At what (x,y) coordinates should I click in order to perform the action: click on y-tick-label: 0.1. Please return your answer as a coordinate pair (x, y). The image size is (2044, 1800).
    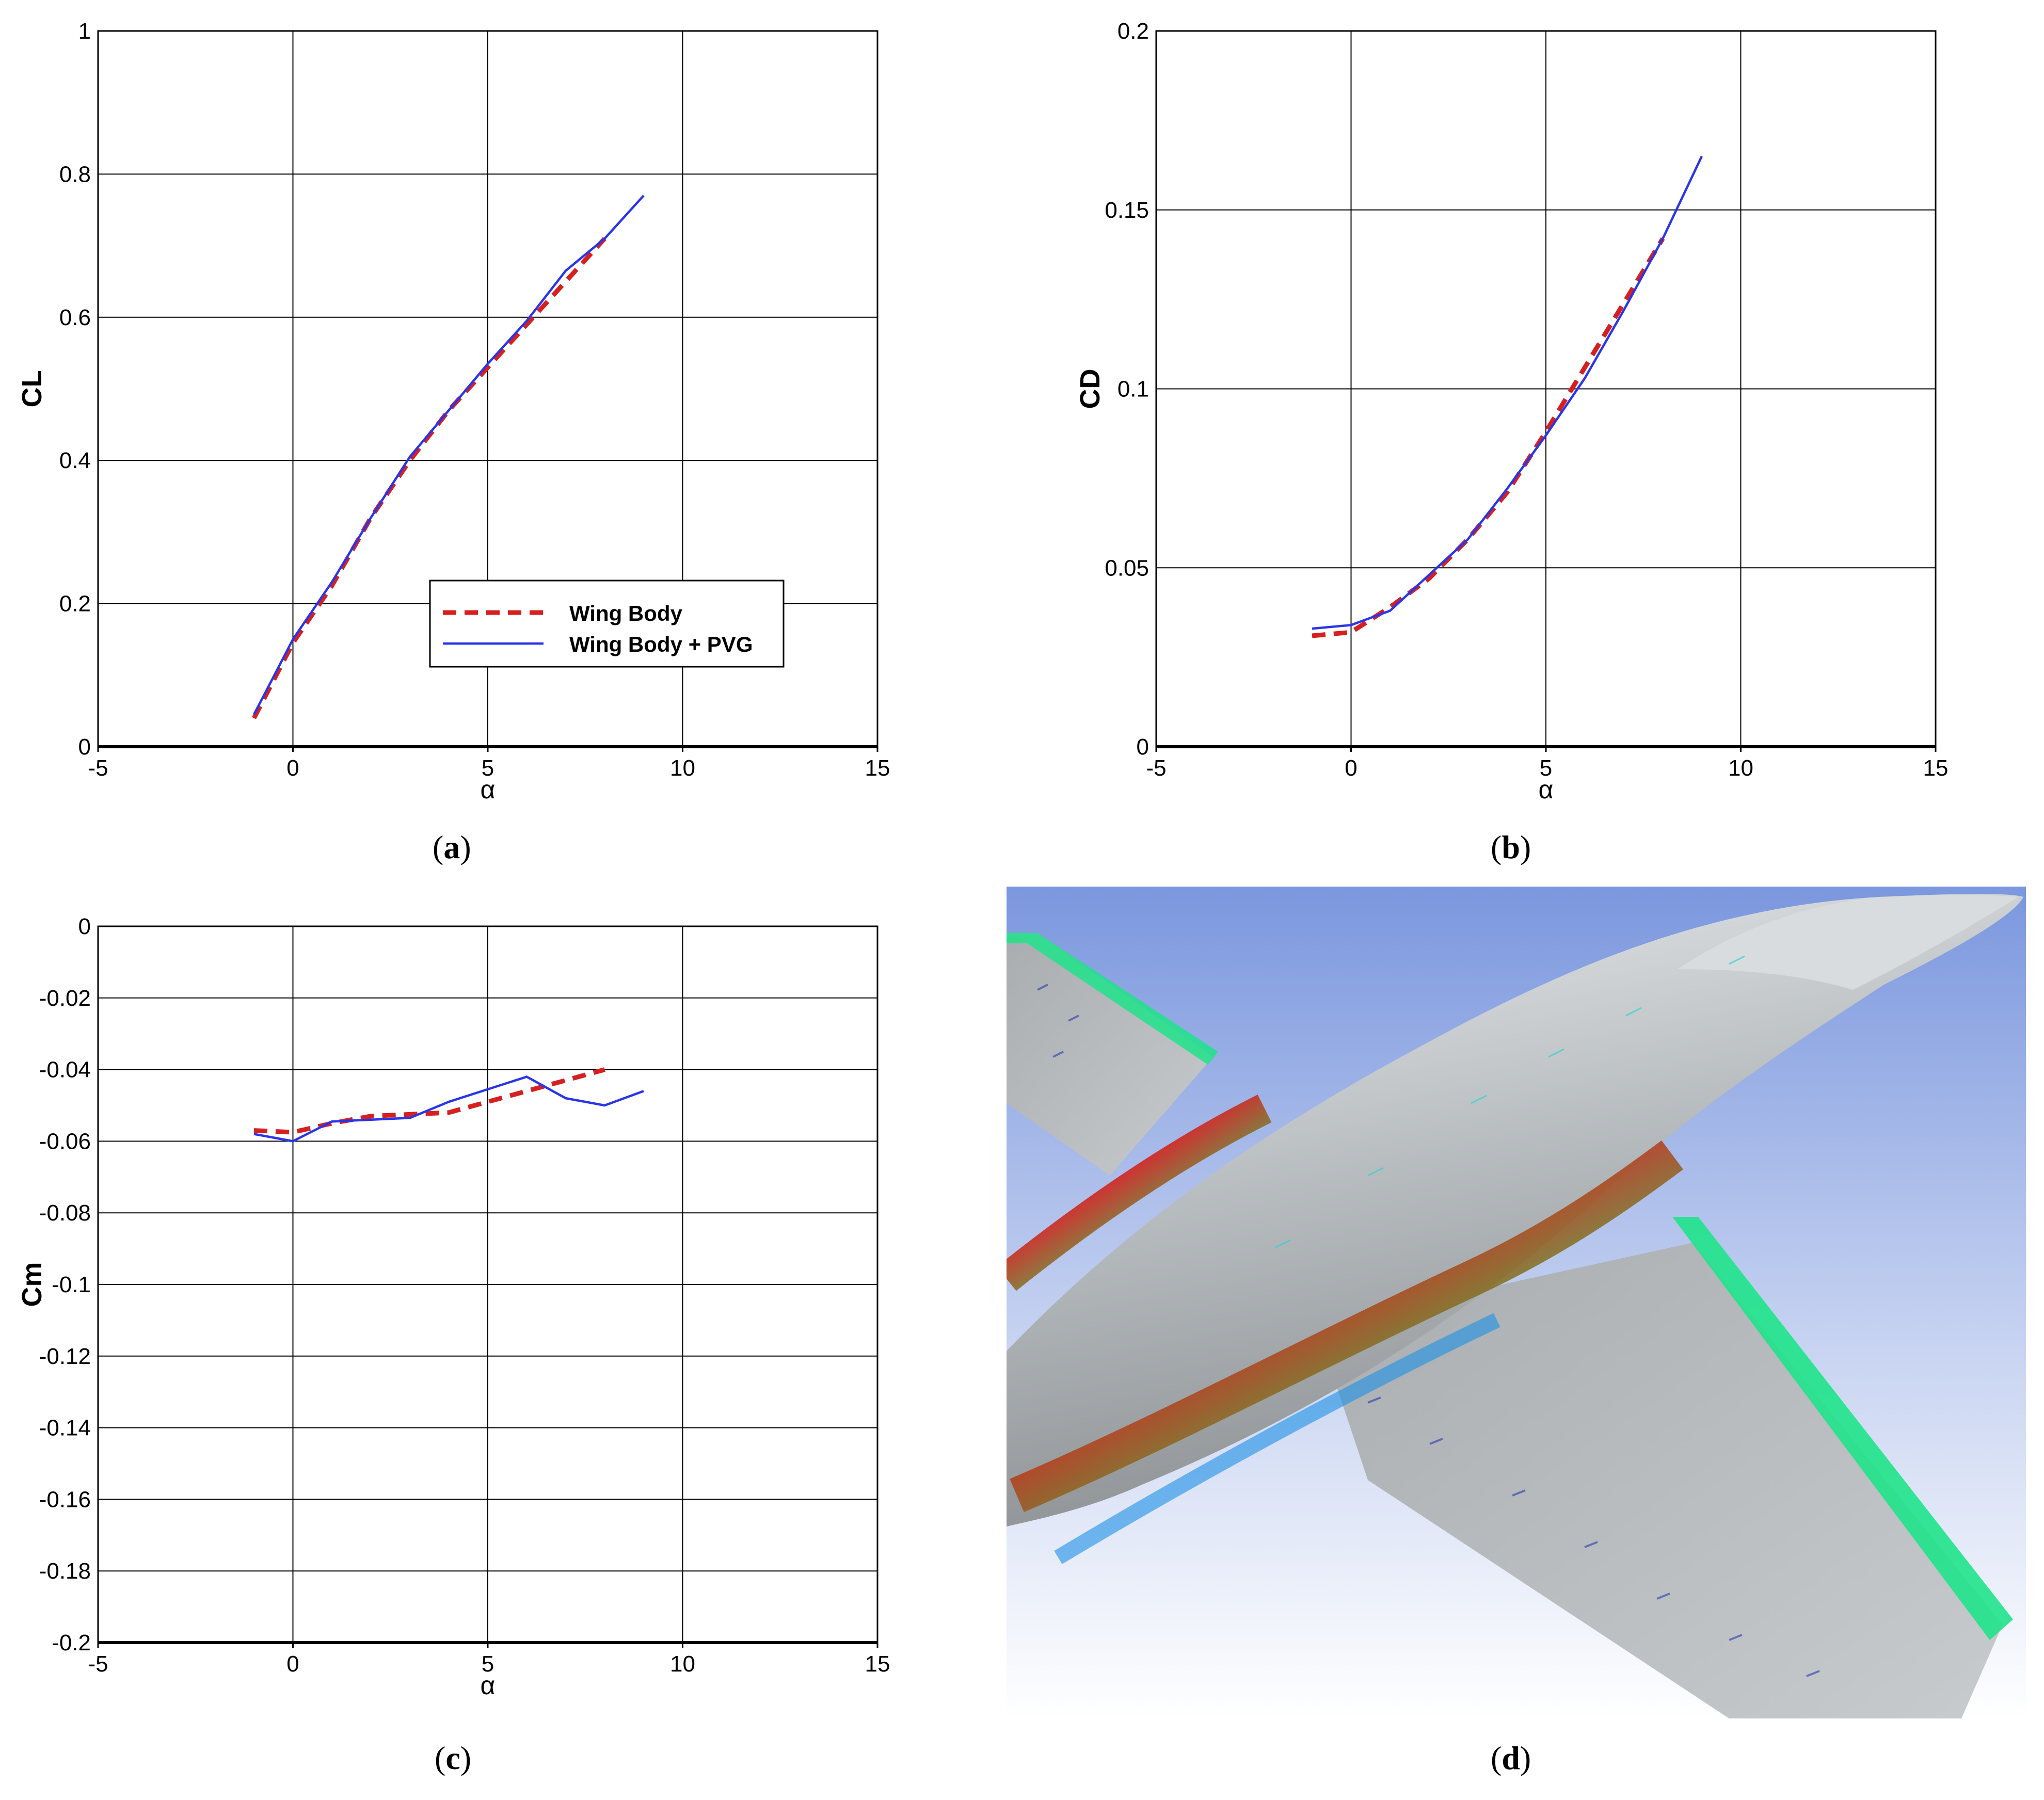
    Looking at the image, I should click on (1133, 389).